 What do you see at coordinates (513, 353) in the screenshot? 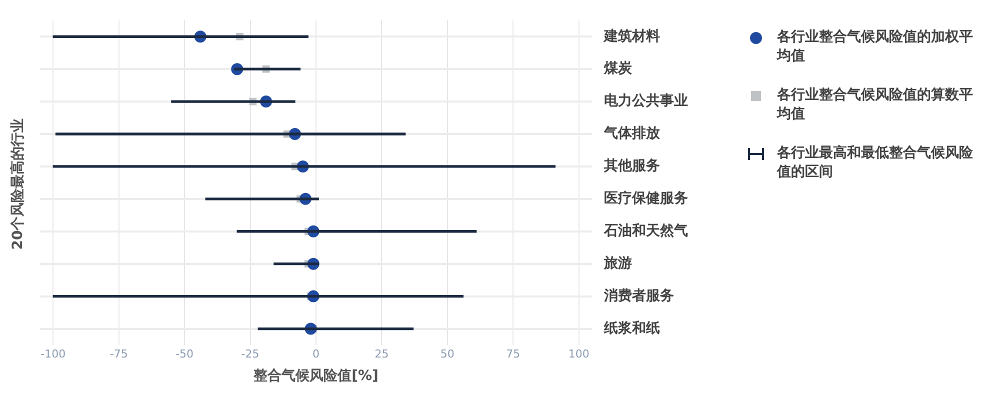
I see `x-tick-label: 75` at bounding box center [513, 353].